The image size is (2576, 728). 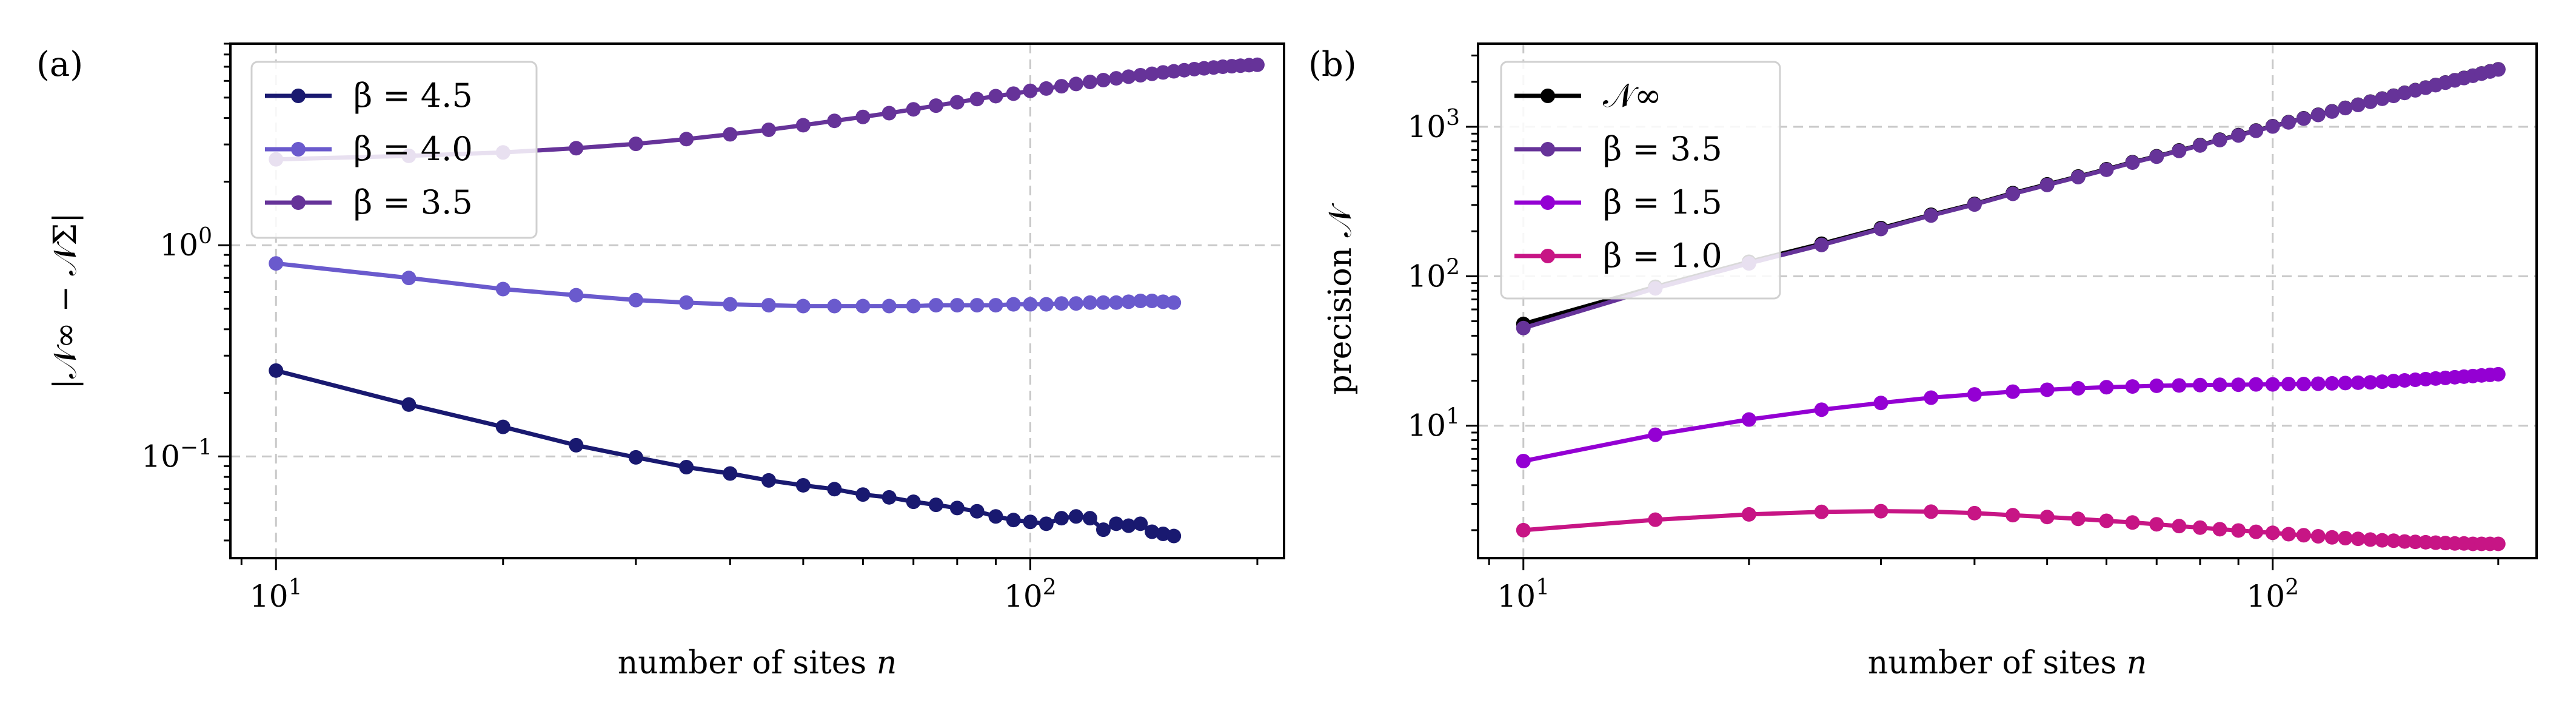 I want to click on legend-label: β = 1.5, so click(x=1662, y=202).